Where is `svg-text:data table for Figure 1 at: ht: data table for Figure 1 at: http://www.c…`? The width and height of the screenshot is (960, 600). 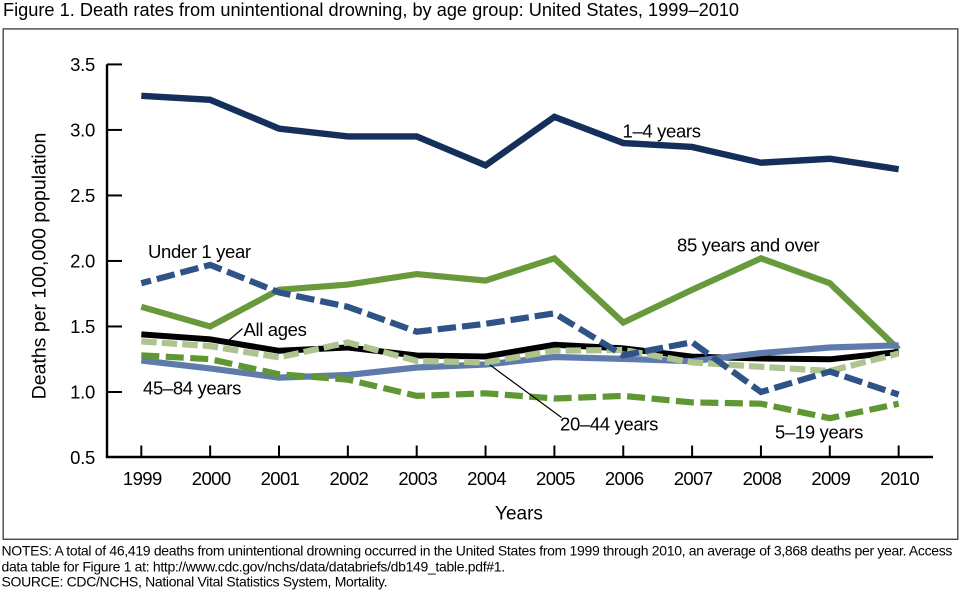
svg-text:data table for Figure 1 at: ht: data table for Figure 1 at: http://www.c… is located at coordinates (253, 567).